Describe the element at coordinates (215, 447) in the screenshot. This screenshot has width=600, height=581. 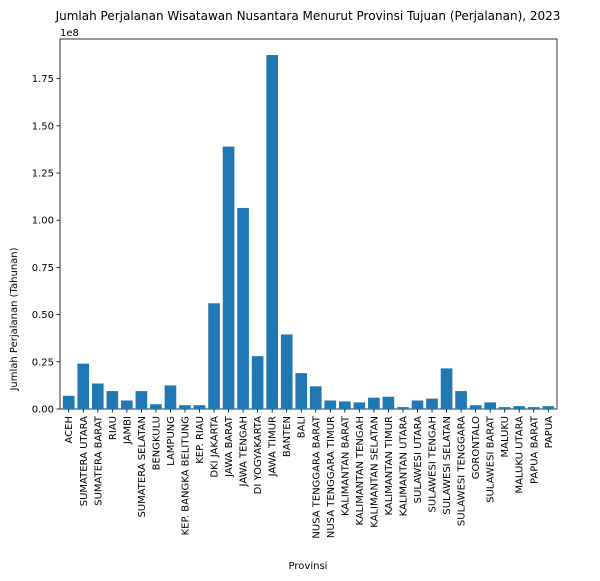
I see `x-tick-label: DKI JAKARTA` at that location.